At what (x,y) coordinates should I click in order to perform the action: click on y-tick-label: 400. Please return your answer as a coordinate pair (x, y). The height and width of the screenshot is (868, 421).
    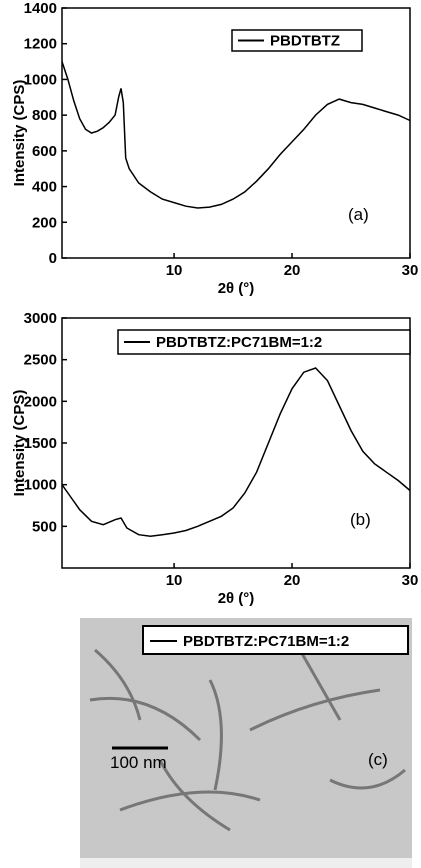
    Looking at the image, I should click on (44, 187).